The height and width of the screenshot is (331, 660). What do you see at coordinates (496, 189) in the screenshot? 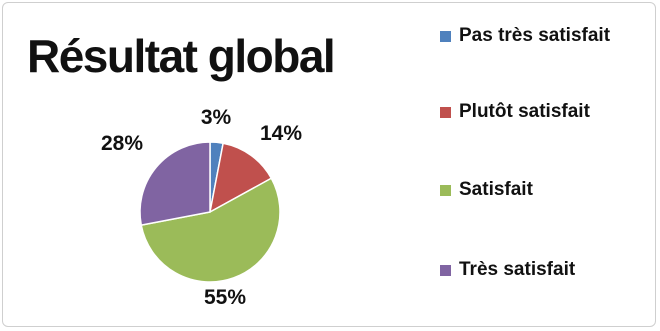
I see `legend-label-3: Satisfait` at bounding box center [496, 189].